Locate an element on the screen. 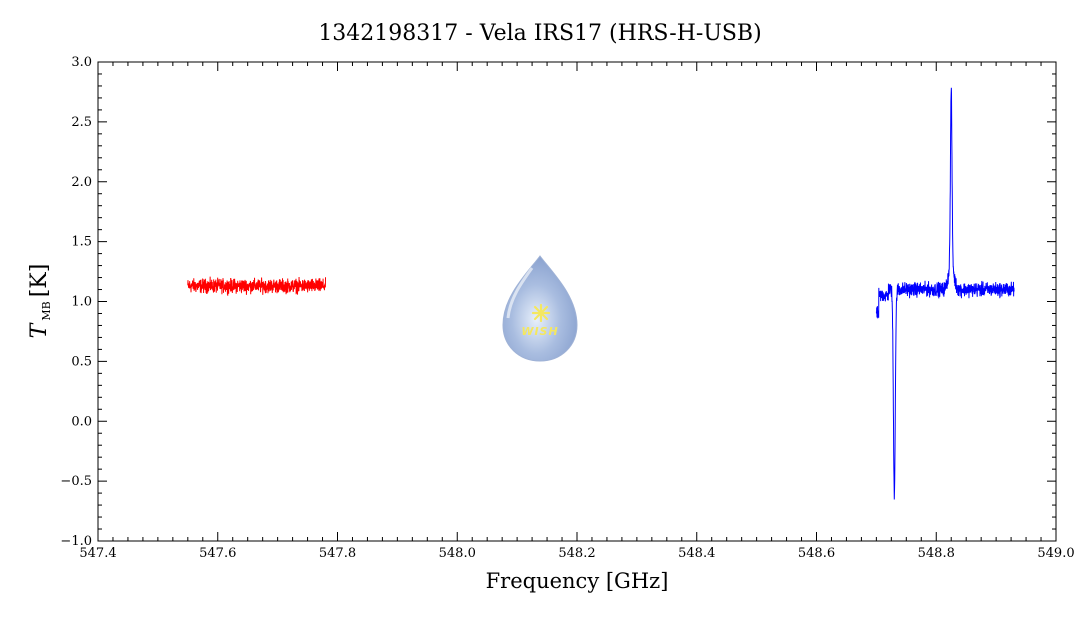  x-tick-label: 548.8 is located at coordinates (936, 553).